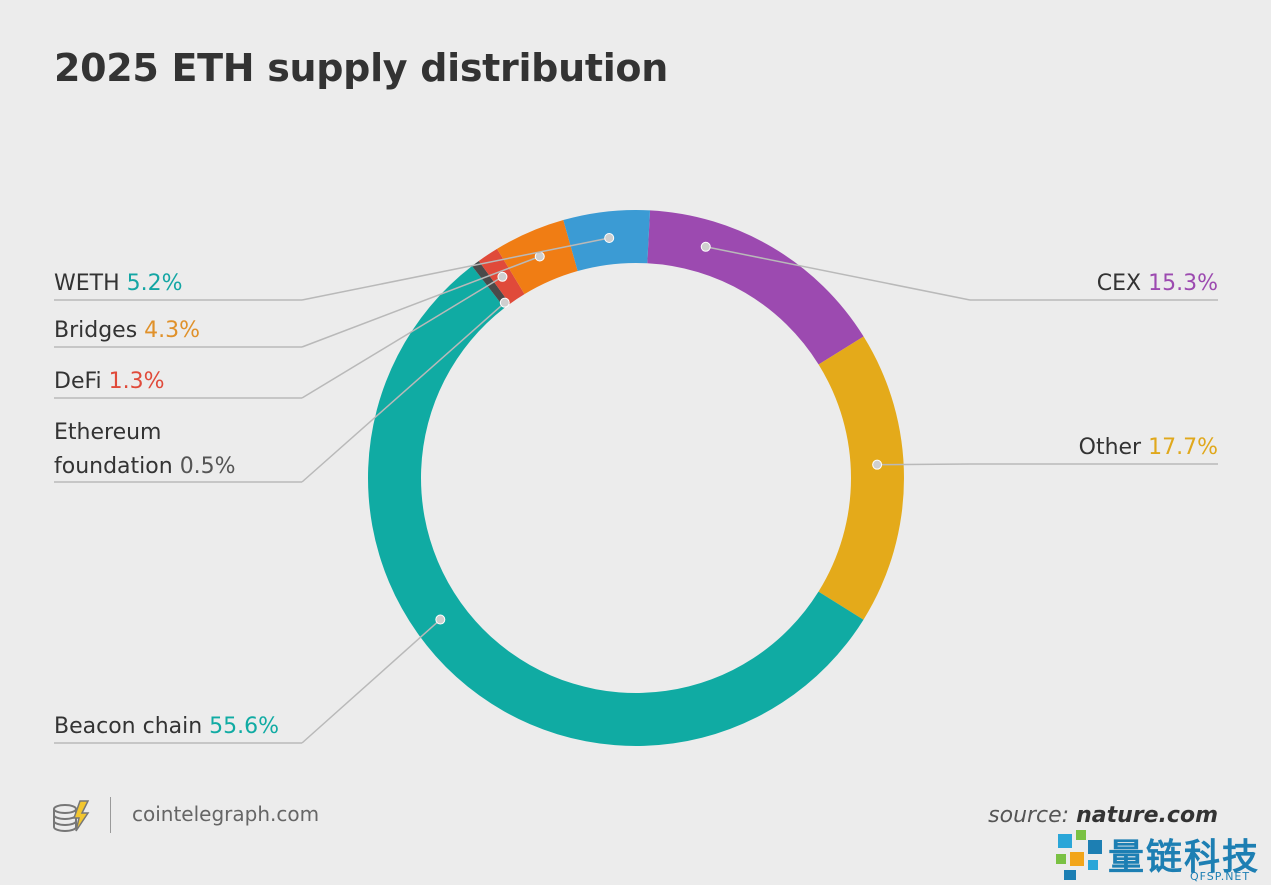 Image resolution: width=1271 pixels, height=885 pixels. I want to click on dot-defi, so click(502, 276).